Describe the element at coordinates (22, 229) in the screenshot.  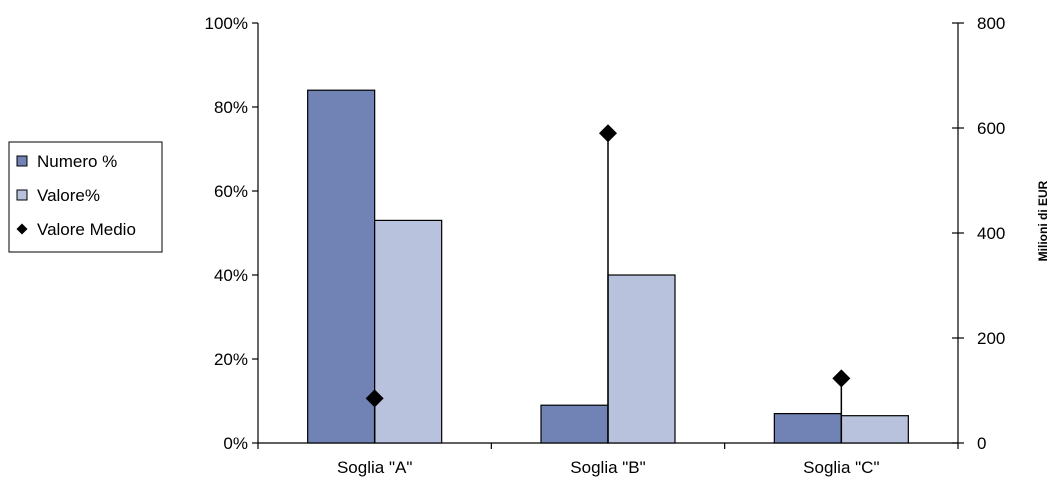
I see `legend-marker` at that location.